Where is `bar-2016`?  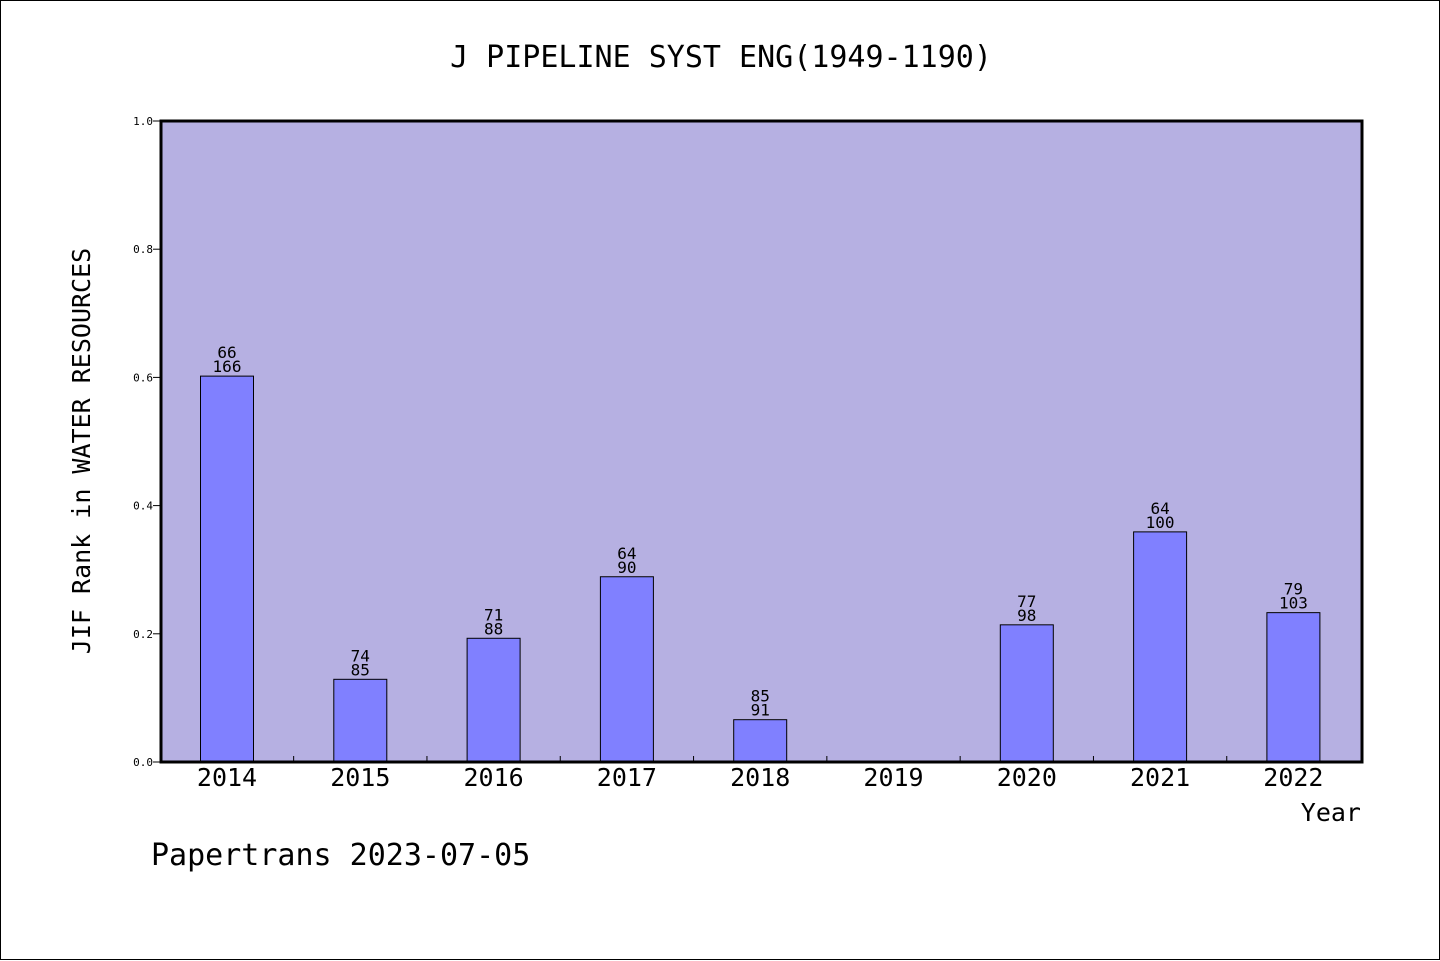
bar-2016 is located at coordinates (493, 700).